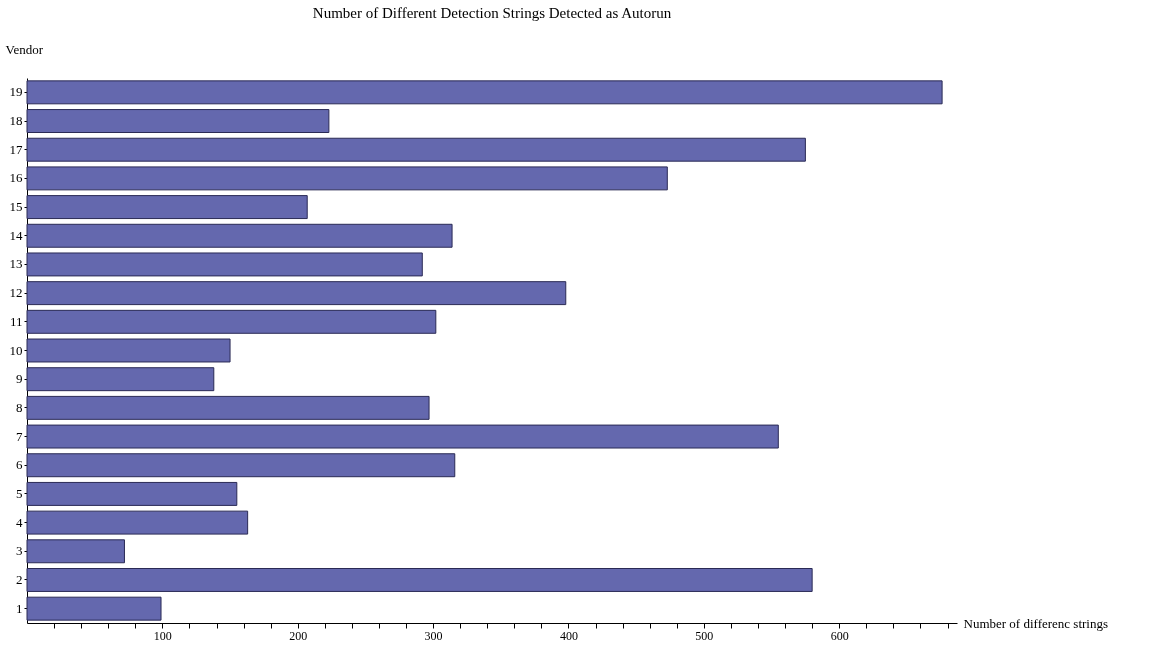 The image size is (1161, 653). I want to click on y-tick-label: 15, so click(16, 207).